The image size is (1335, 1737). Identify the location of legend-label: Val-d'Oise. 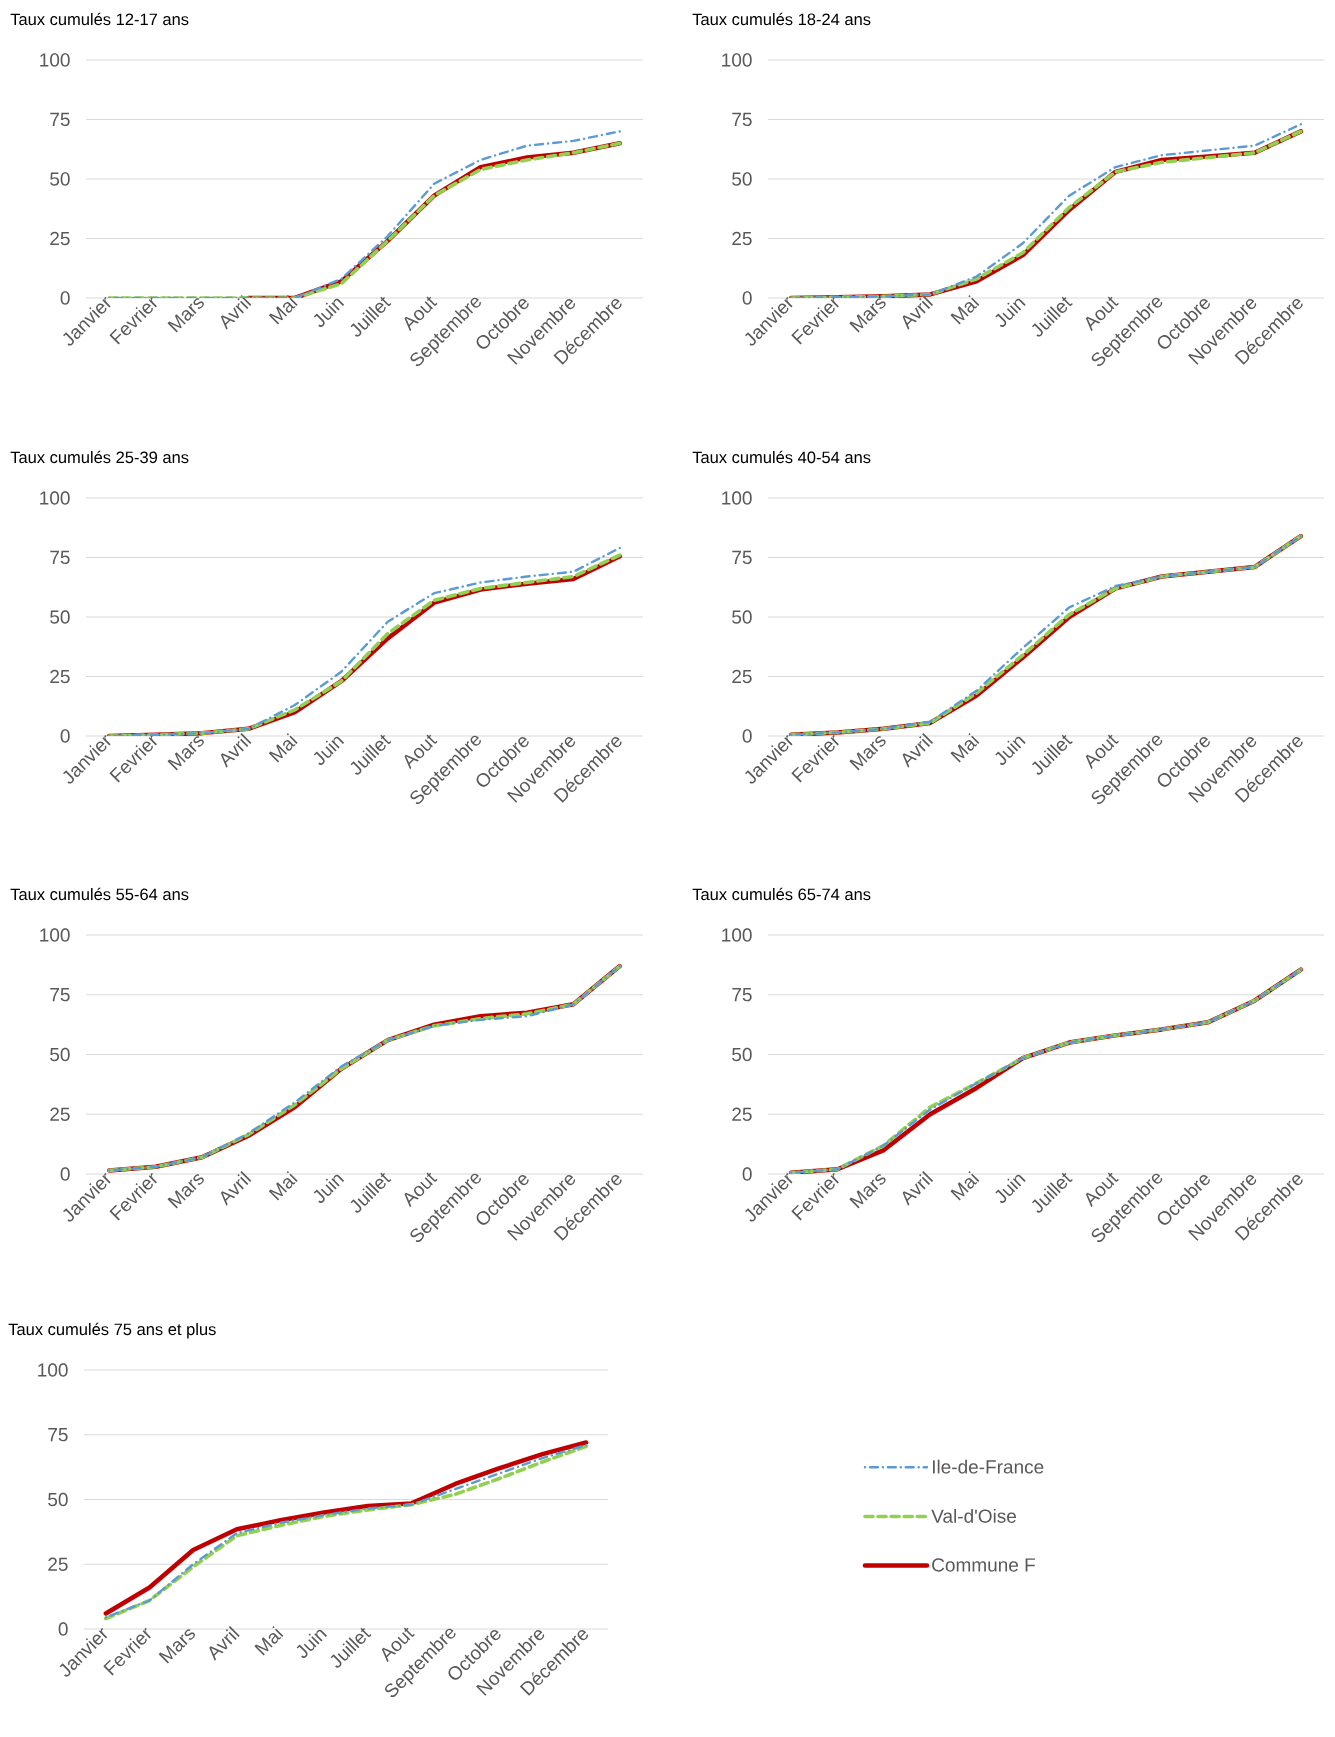
(974, 1515).